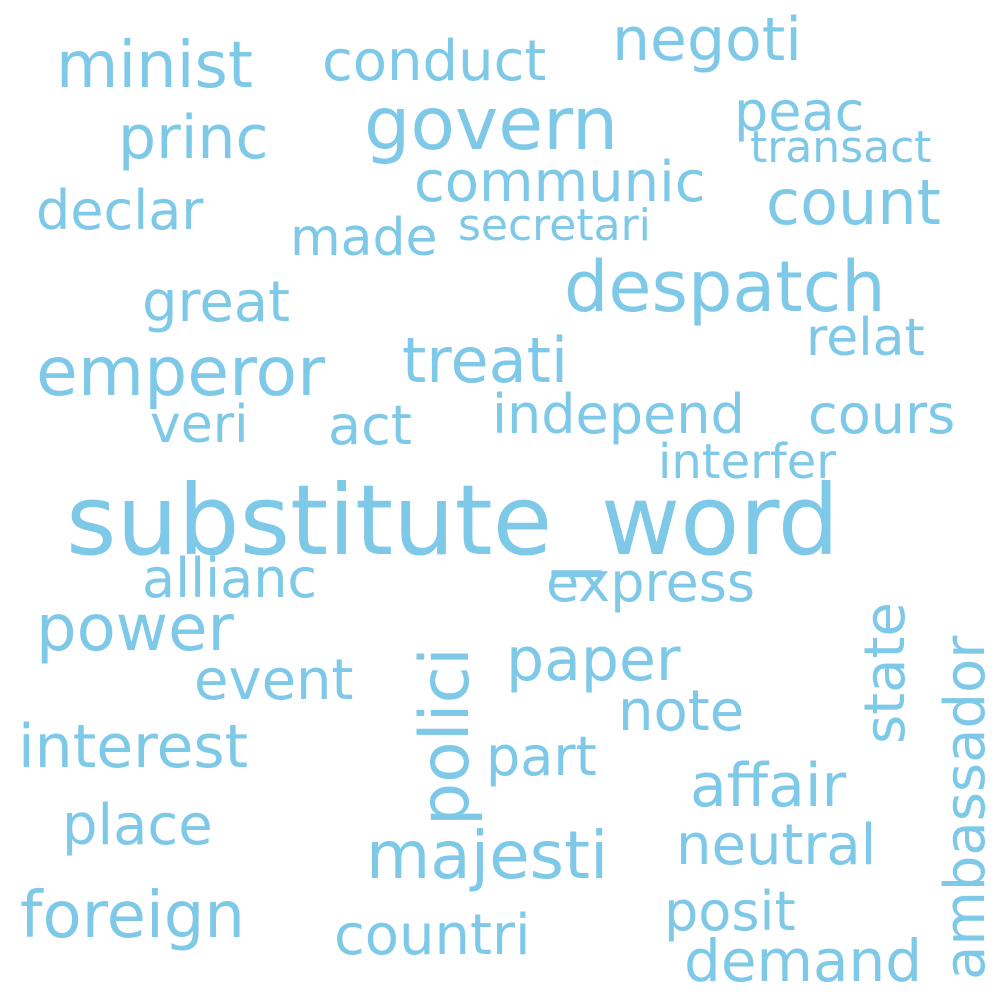 The width and height of the screenshot is (1000, 1000). What do you see at coordinates (768, 786) in the screenshot?
I see `word-affair: affair` at bounding box center [768, 786].